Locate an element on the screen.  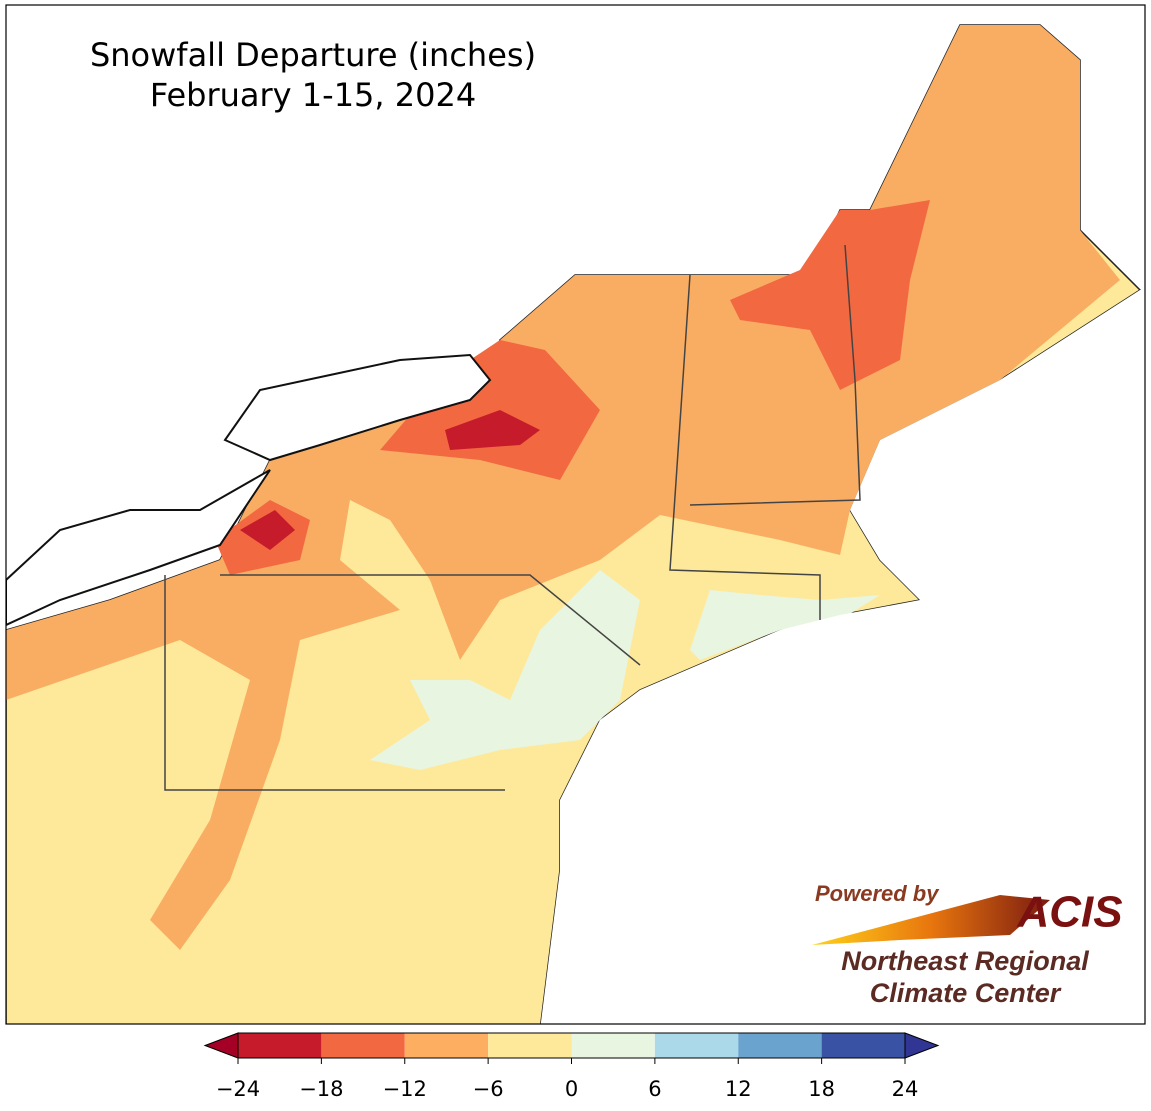
lake-erie is located at coordinates (138, 548).